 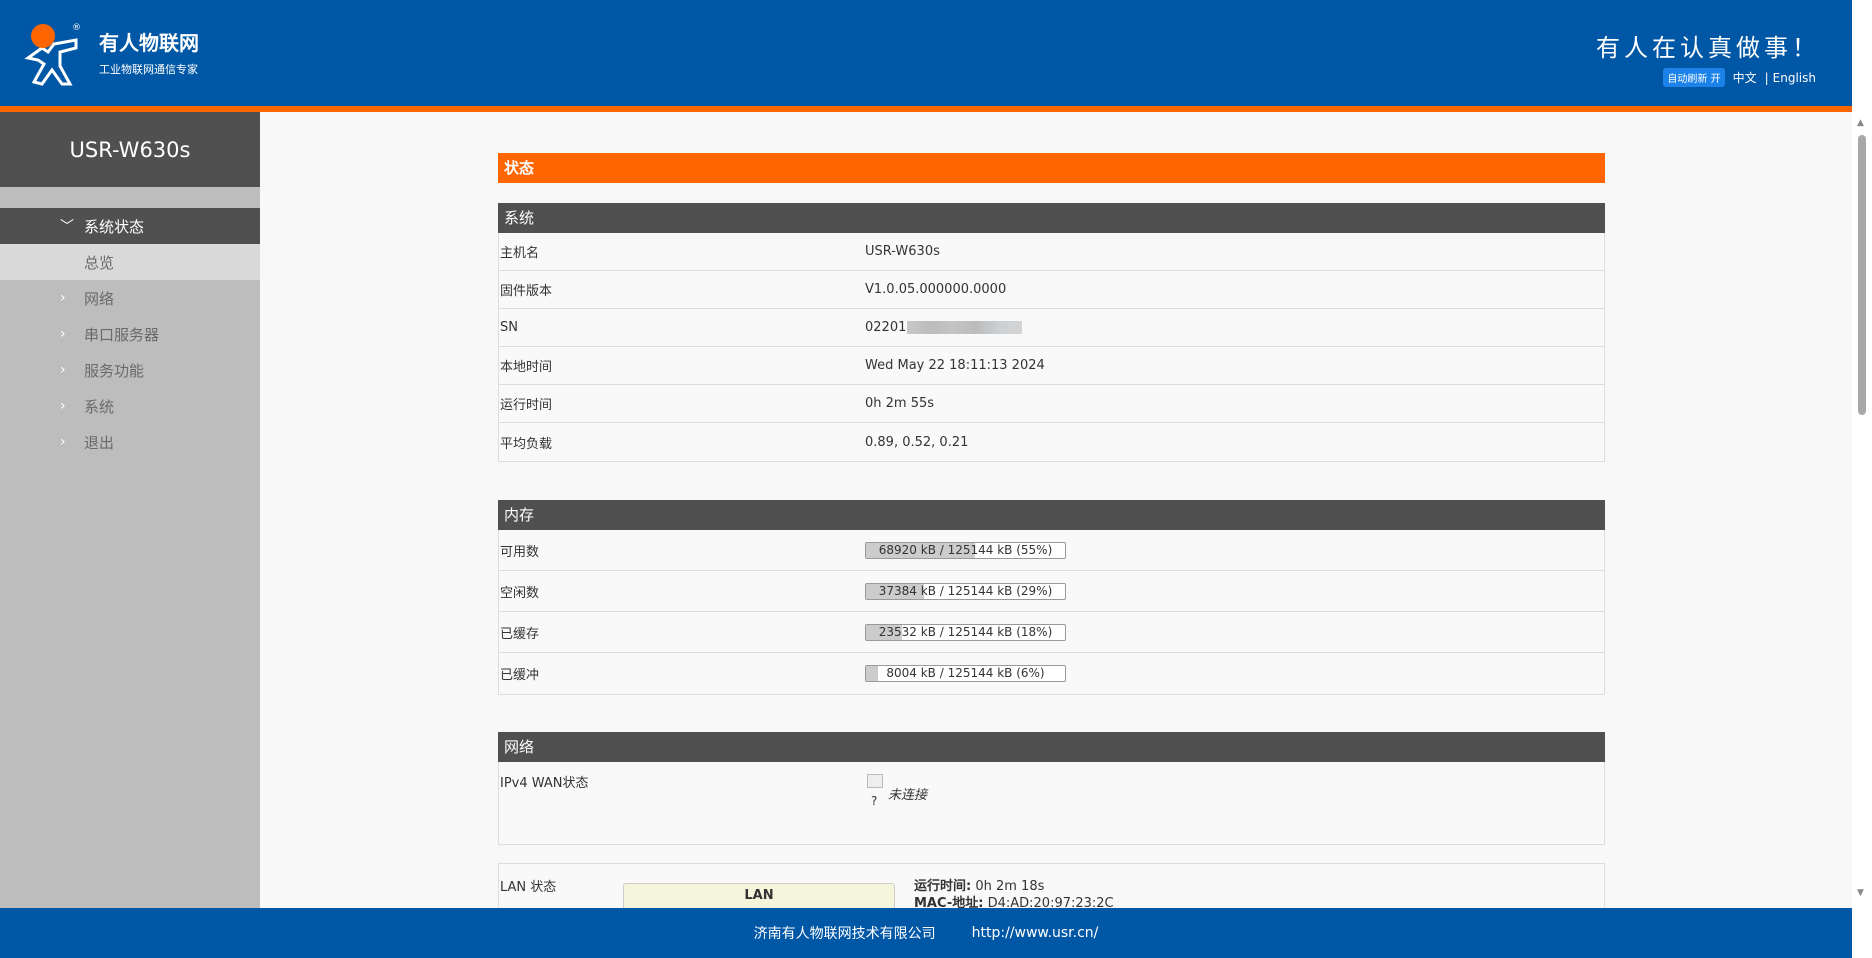 I want to click on sidebar-item-network: › 网络, so click(x=130, y=298).